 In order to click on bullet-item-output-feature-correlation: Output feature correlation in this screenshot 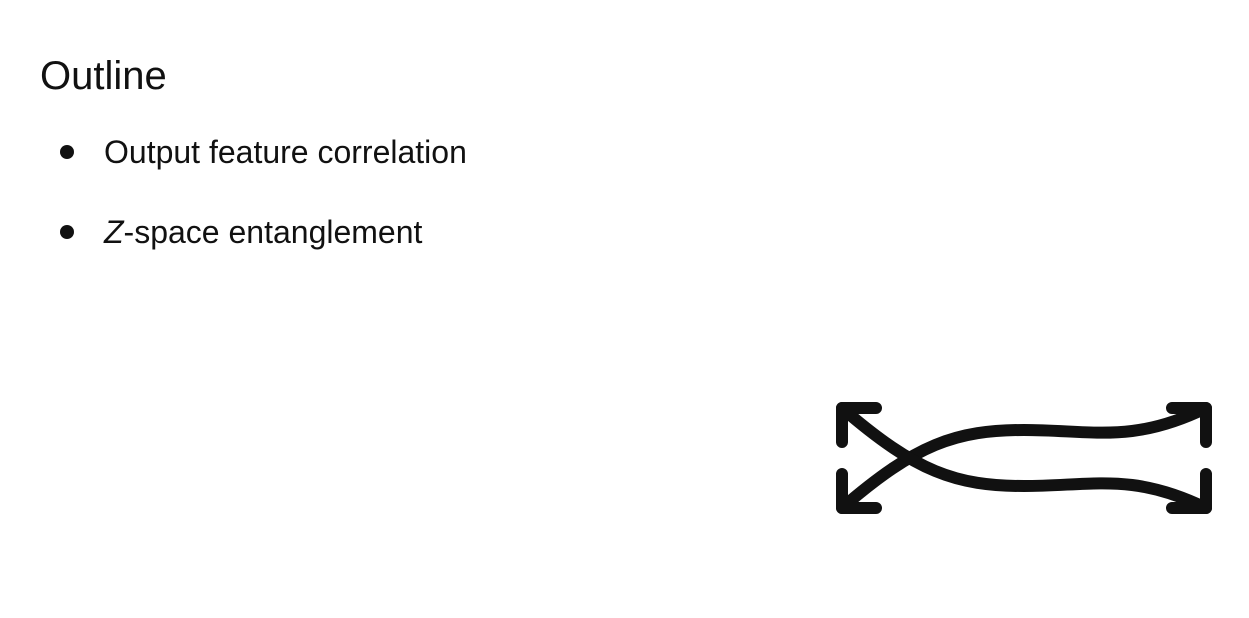, I will do `click(262, 152)`.